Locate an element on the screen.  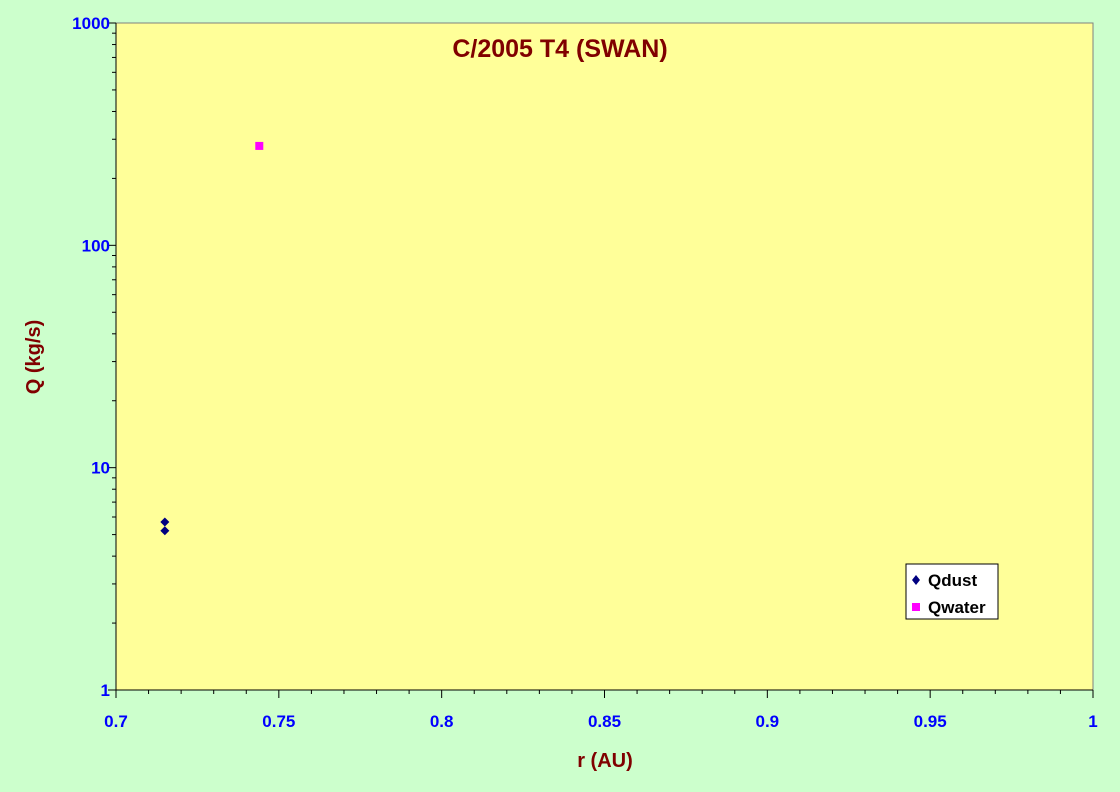
y-tick-label: 100 is located at coordinates (96, 245).